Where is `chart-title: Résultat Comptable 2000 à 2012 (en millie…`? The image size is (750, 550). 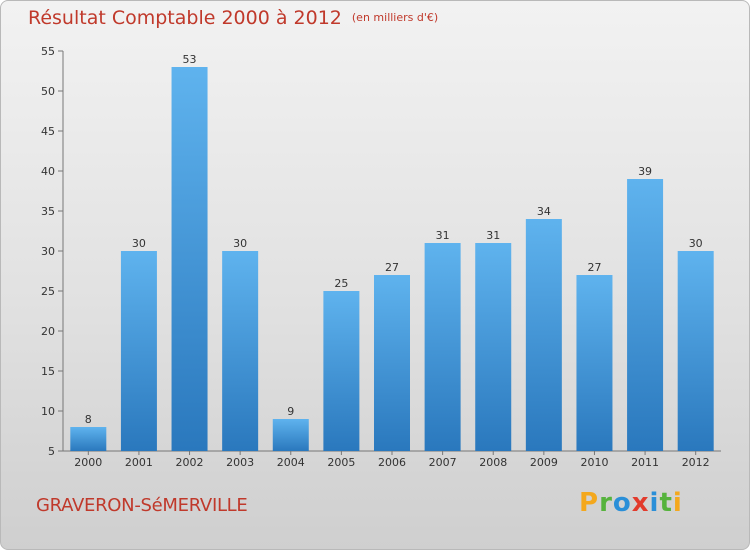 chart-title: Résultat Comptable 2000 à 2012 (en millie… is located at coordinates (233, 18).